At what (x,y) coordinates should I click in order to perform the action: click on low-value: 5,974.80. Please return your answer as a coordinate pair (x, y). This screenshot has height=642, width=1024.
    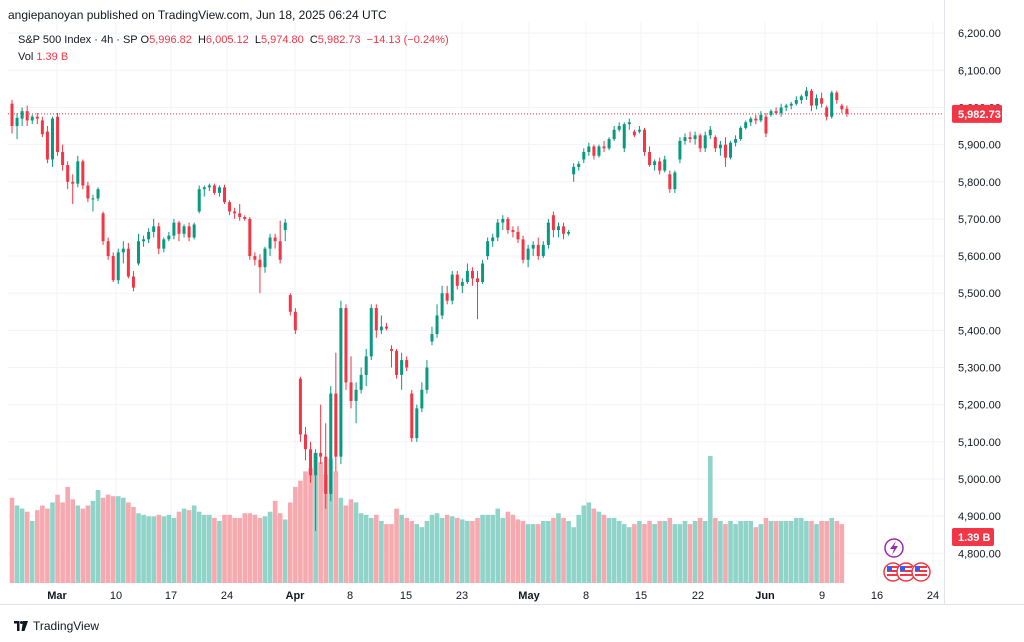
    Looking at the image, I should click on (282, 40).